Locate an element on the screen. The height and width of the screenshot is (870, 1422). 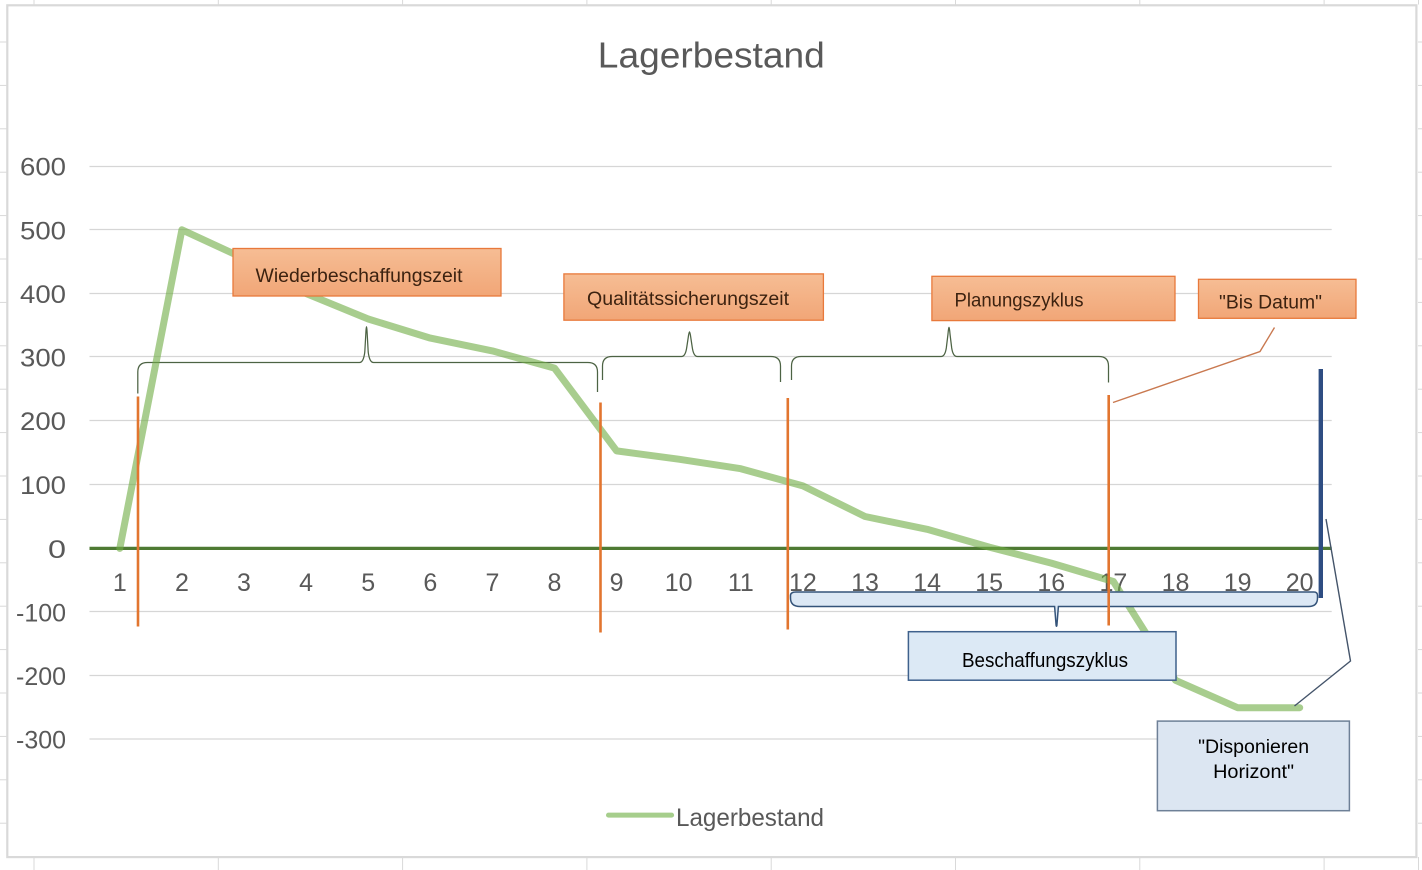
svg-text: 8 is located at coordinates (555, 583).